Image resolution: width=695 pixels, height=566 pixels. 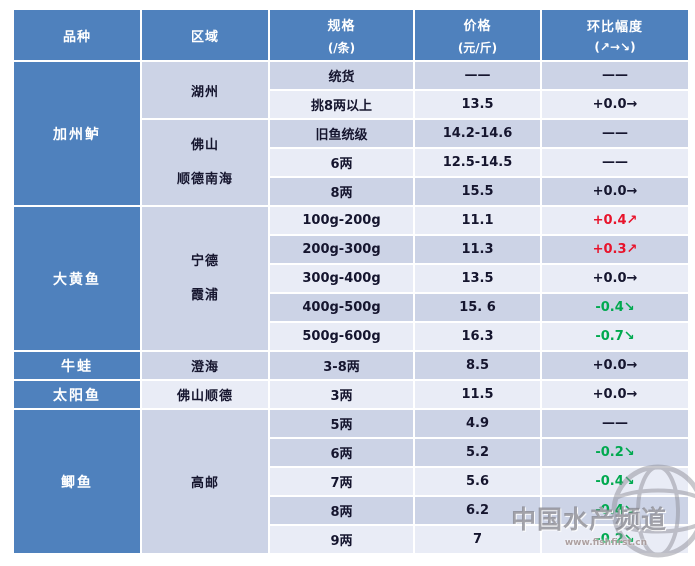 What do you see at coordinates (77, 481) in the screenshot?
I see `species-cell-jiyu: 鲫鱼` at bounding box center [77, 481].